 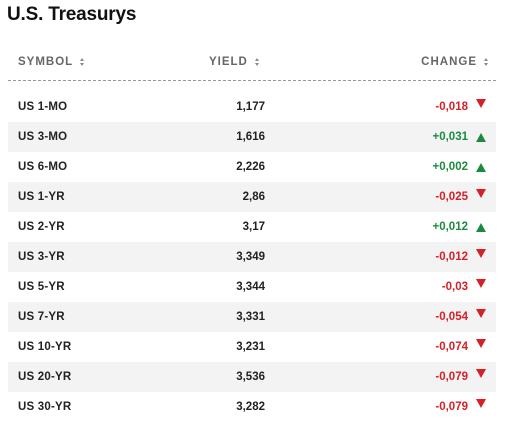 I want to click on change-column-header: CHANGE, so click(x=454, y=62).